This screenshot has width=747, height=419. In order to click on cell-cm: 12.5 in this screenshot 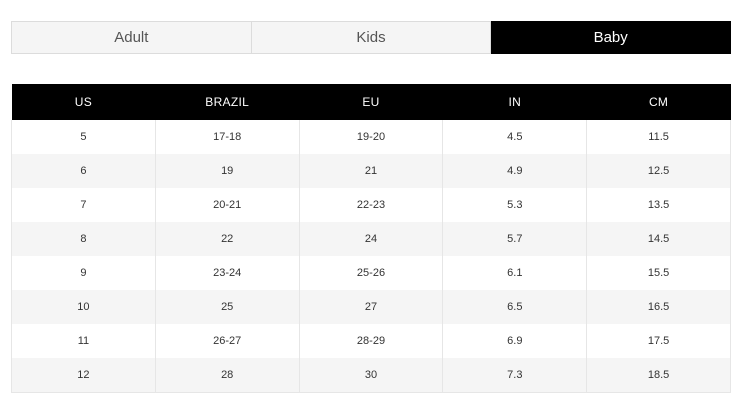, I will do `click(658, 171)`.